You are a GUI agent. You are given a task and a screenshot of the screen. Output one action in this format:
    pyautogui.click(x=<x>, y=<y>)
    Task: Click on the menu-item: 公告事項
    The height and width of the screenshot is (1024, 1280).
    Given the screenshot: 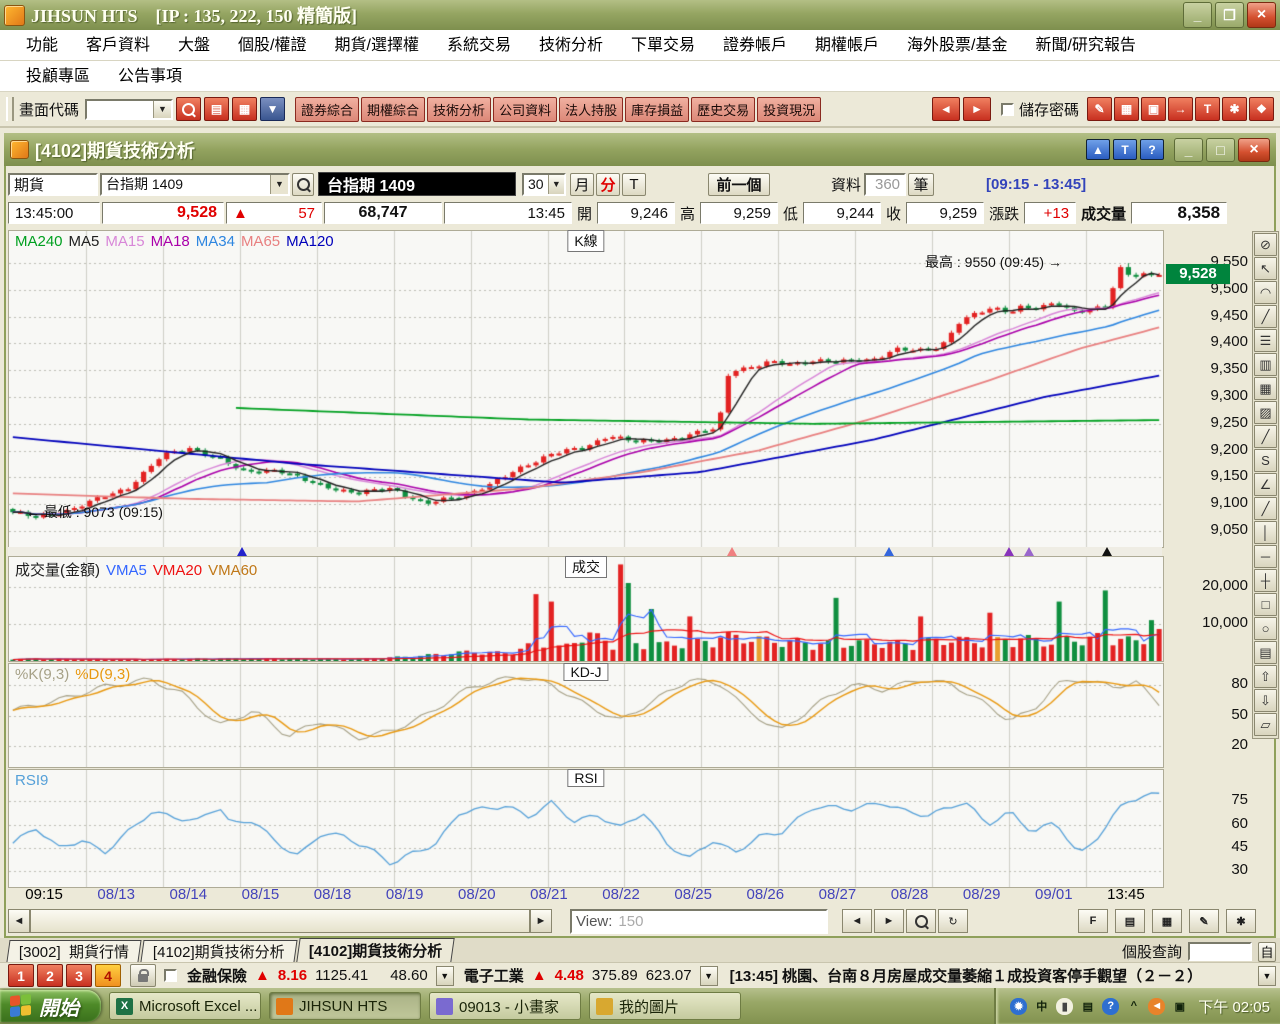 What is the action you would take?
    pyautogui.click(x=150, y=76)
    